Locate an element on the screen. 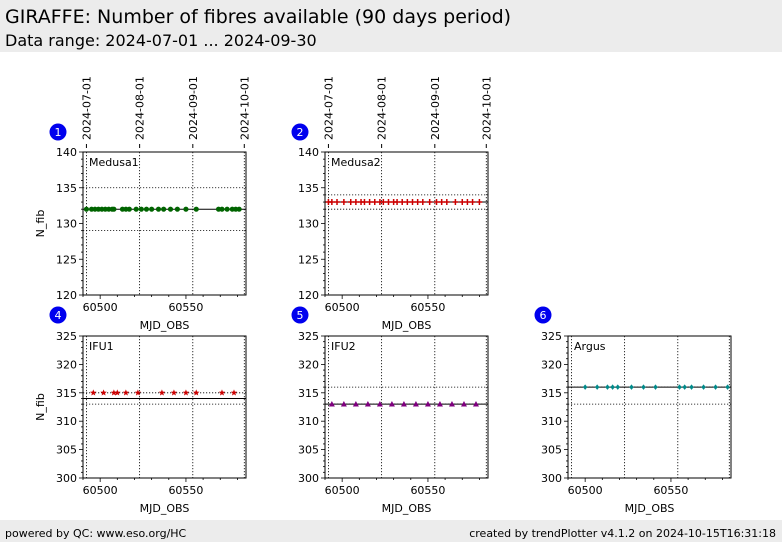 The image size is (782, 542). panel-number: 6 is located at coordinates (543, 315).